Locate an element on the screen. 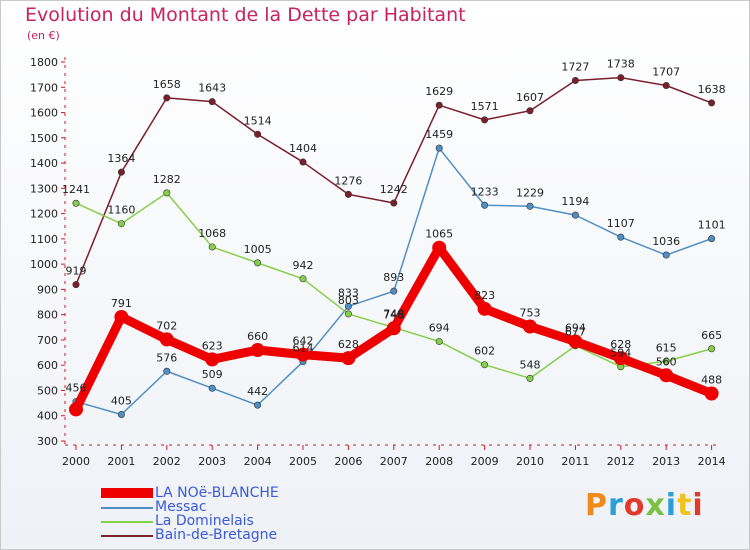  data-label: 614 is located at coordinates (303, 348).